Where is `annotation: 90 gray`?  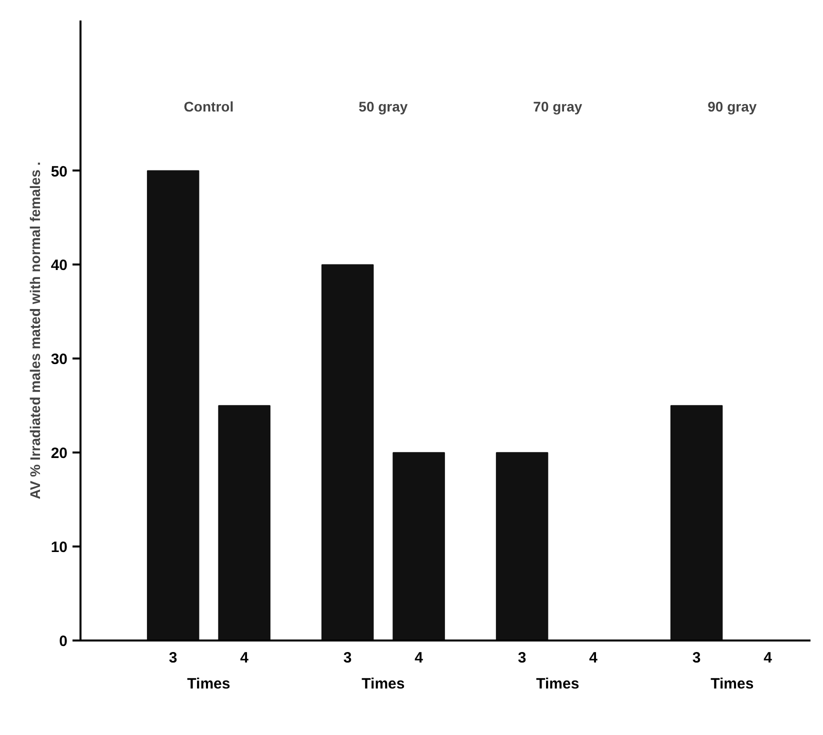
annotation: 90 gray is located at coordinates (732, 106).